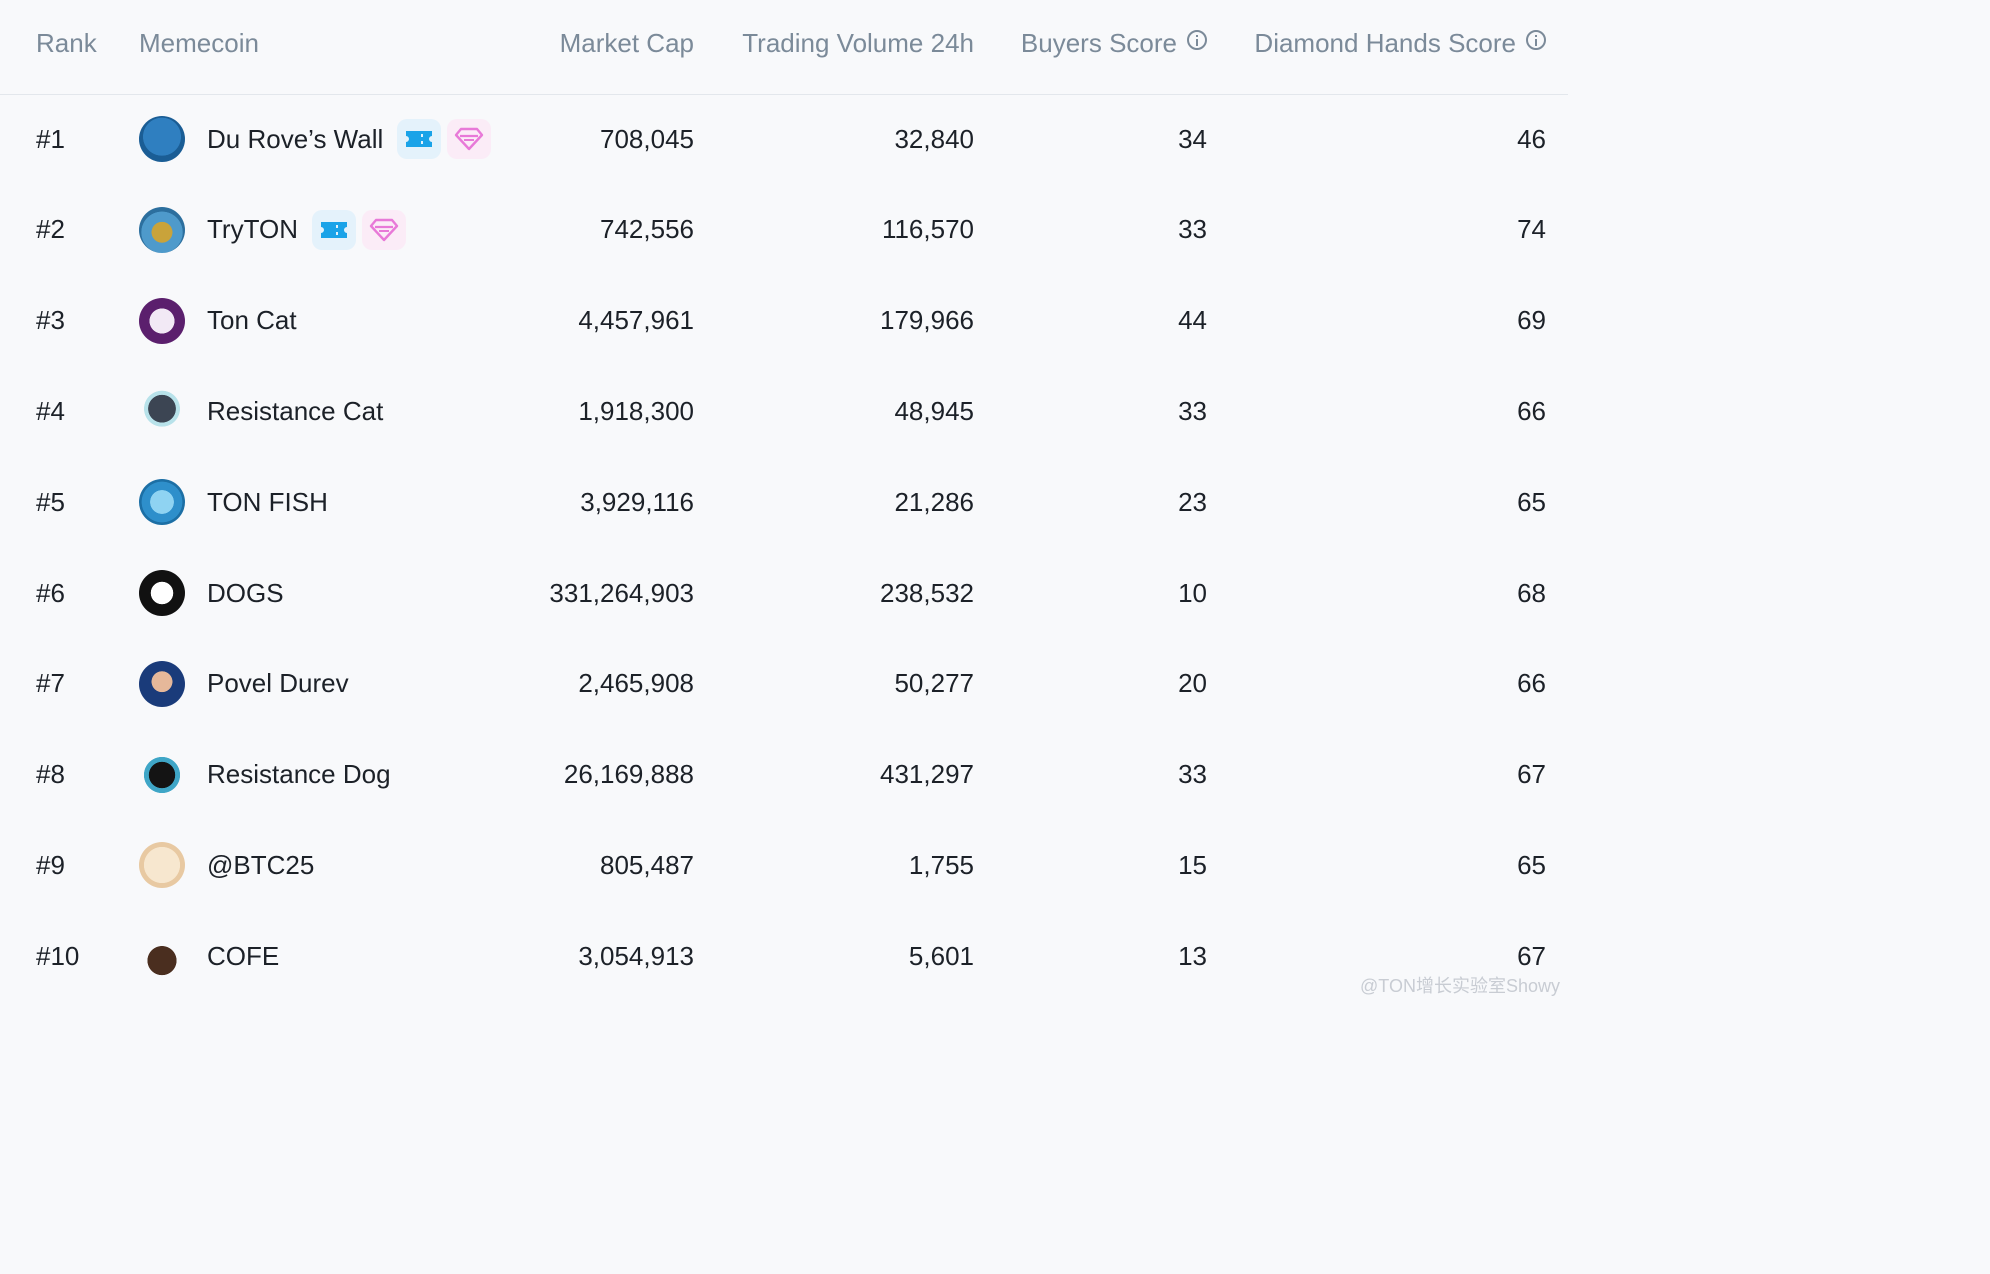 This screenshot has width=1990, height=1274. What do you see at coordinates (66, 43) in the screenshot?
I see `rank-column-header: Rank` at bounding box center [66, 43].